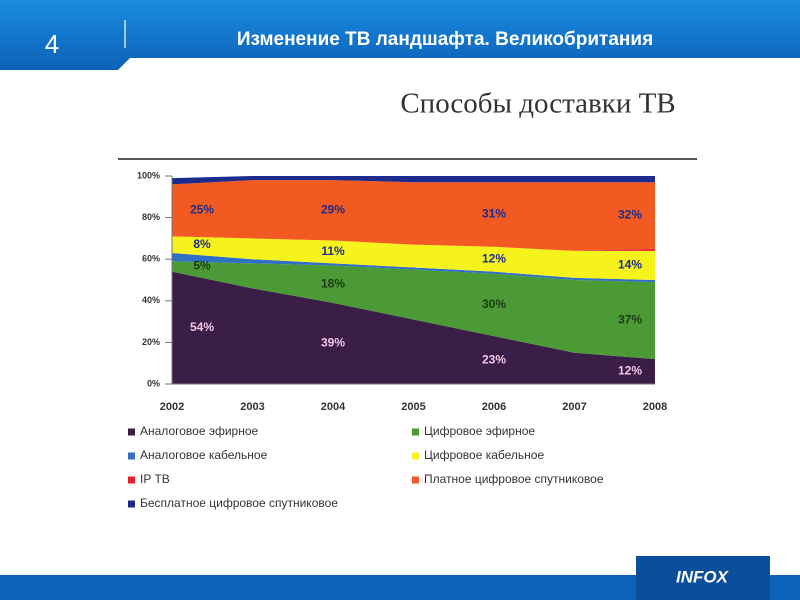  Describe the element at coordinates (630, 320) in the screenshot. I see `value-label: 37%` at that location.